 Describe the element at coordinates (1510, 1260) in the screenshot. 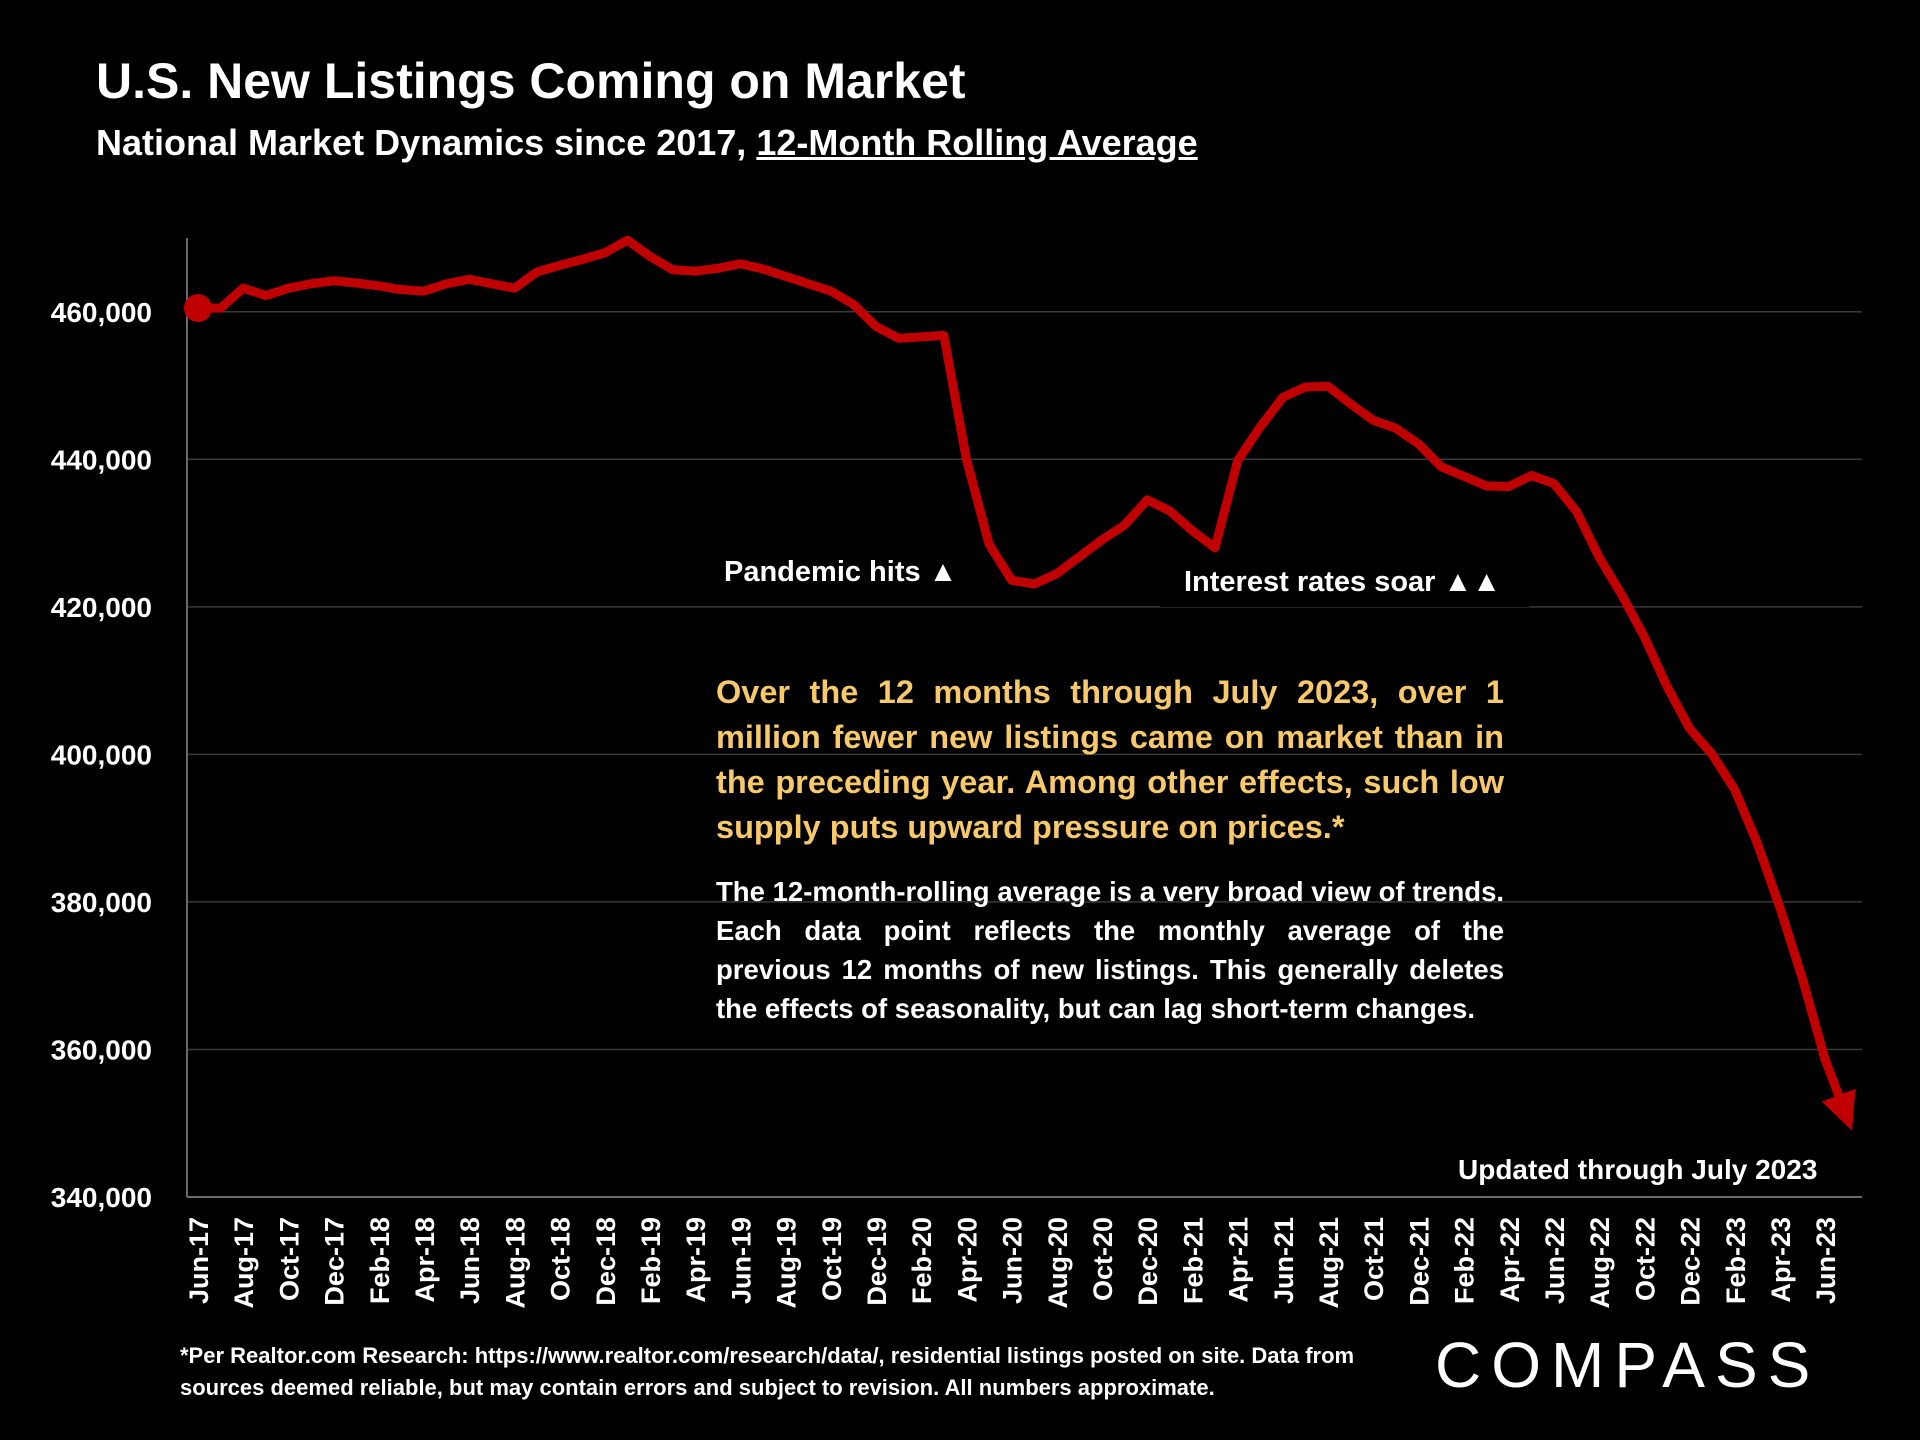

I see `x-tick-label: Apr-22` at that location.